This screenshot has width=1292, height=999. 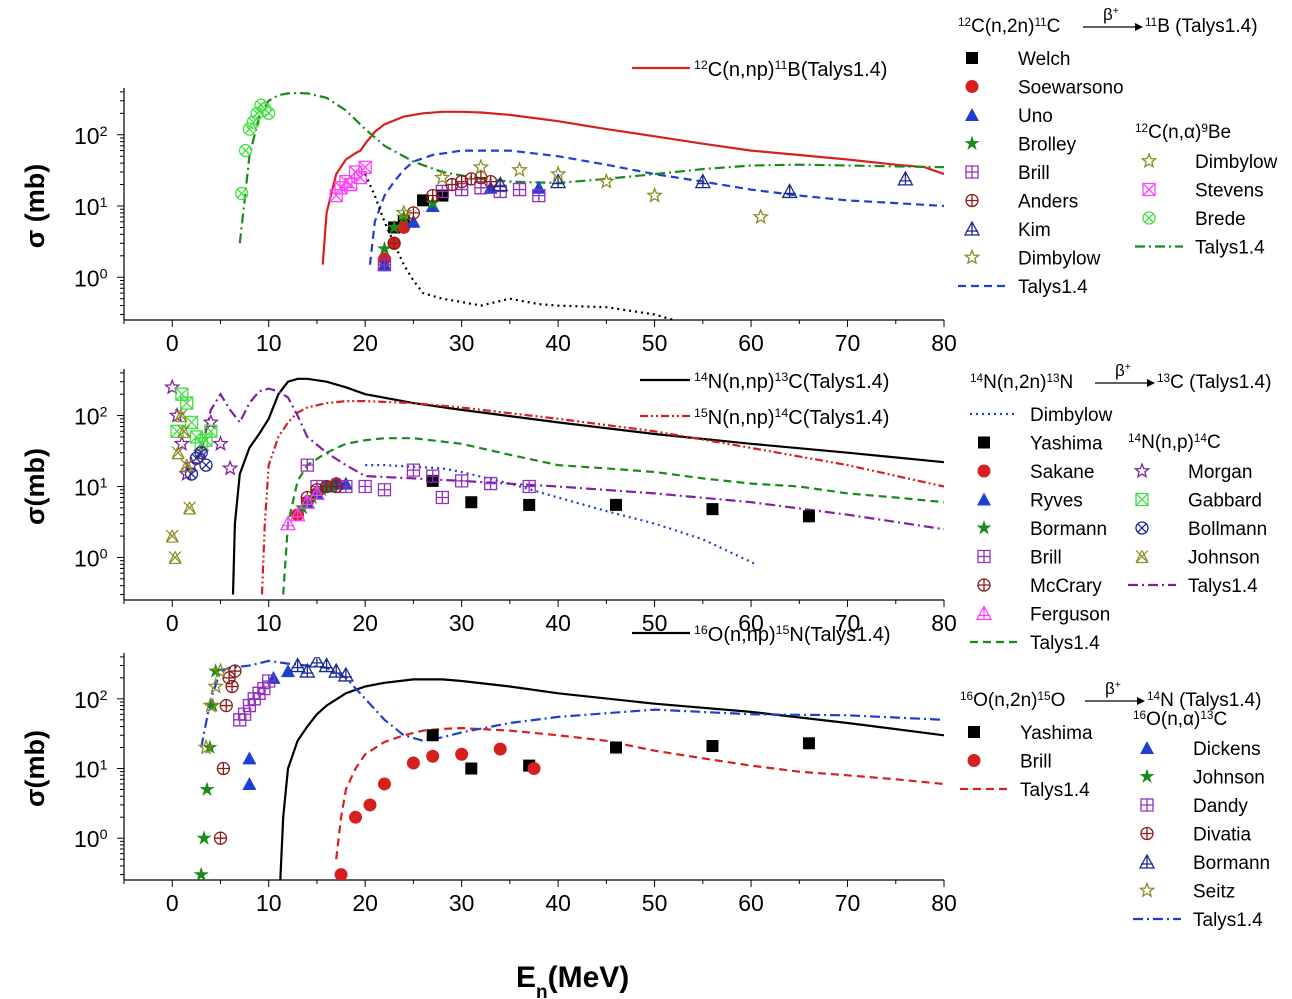 I want to click on point-divatia, so click(x=220, y=838).